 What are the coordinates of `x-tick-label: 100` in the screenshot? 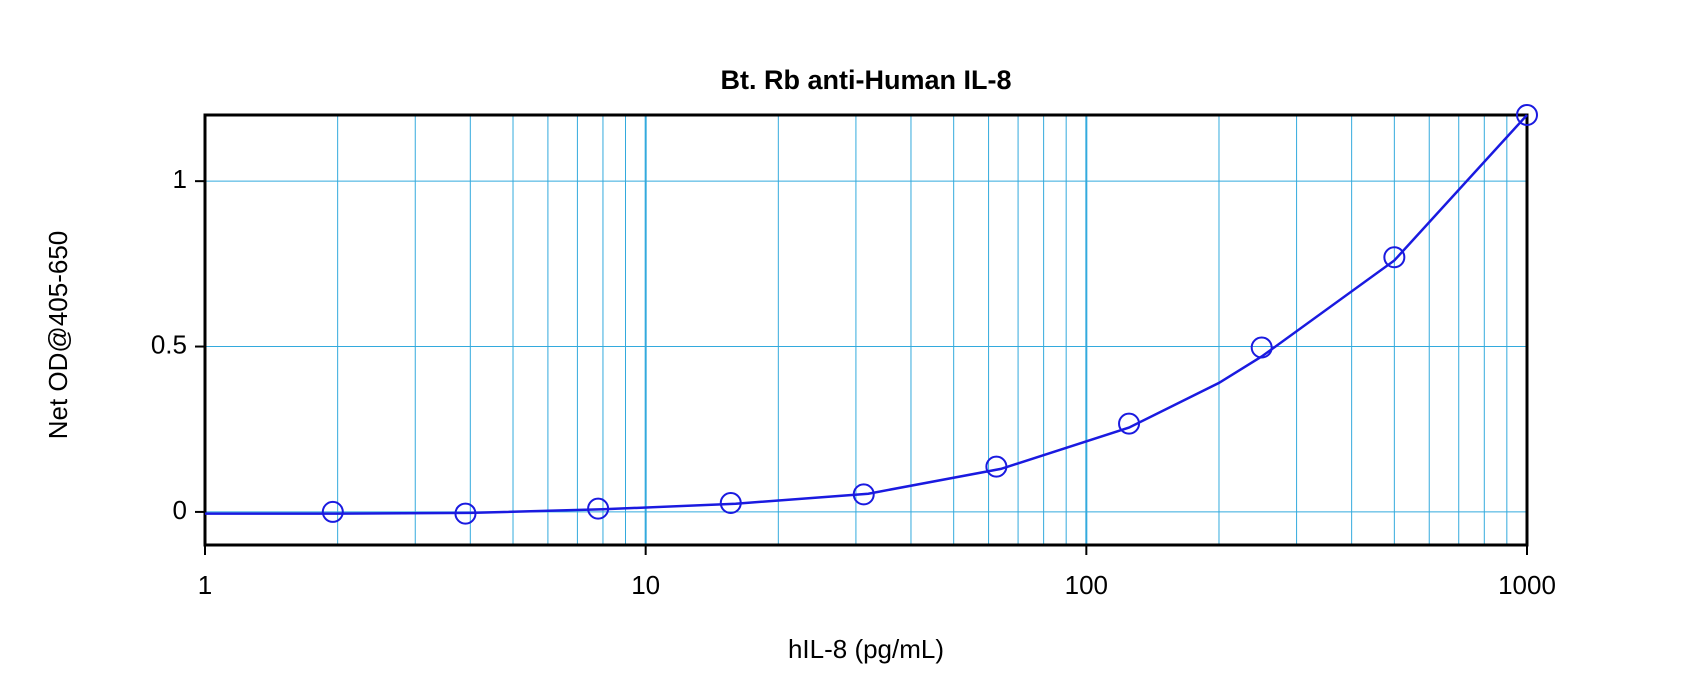 It's located at (1086, 585).